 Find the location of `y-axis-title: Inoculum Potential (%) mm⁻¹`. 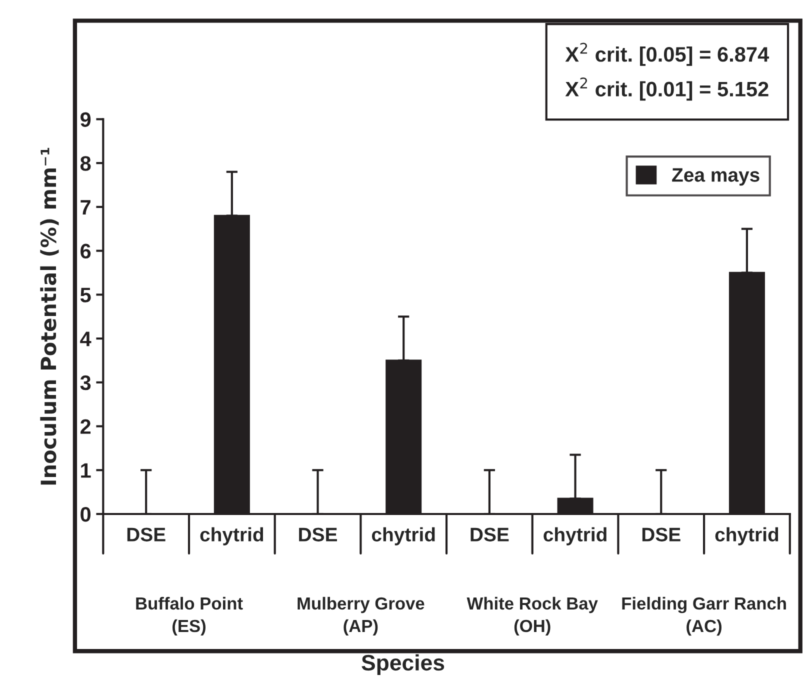

y-axis-title: Inoculum Potential (%) mm⁻¹ is located at coordinates (49, 316).